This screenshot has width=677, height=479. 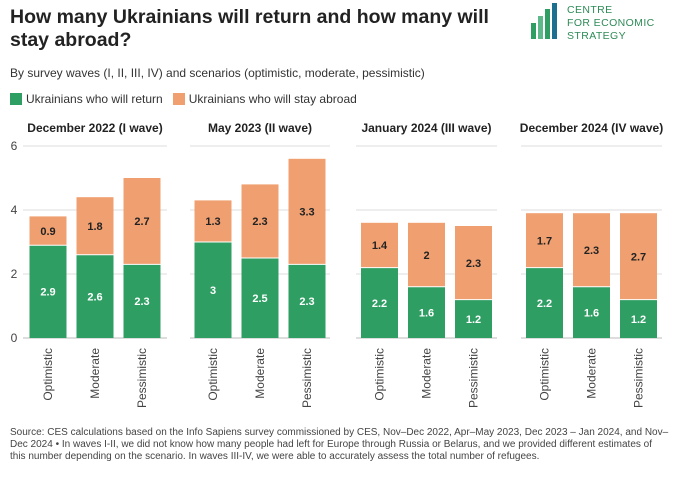 I want to click on data-label-return: 3, so click(x=213, y=291).